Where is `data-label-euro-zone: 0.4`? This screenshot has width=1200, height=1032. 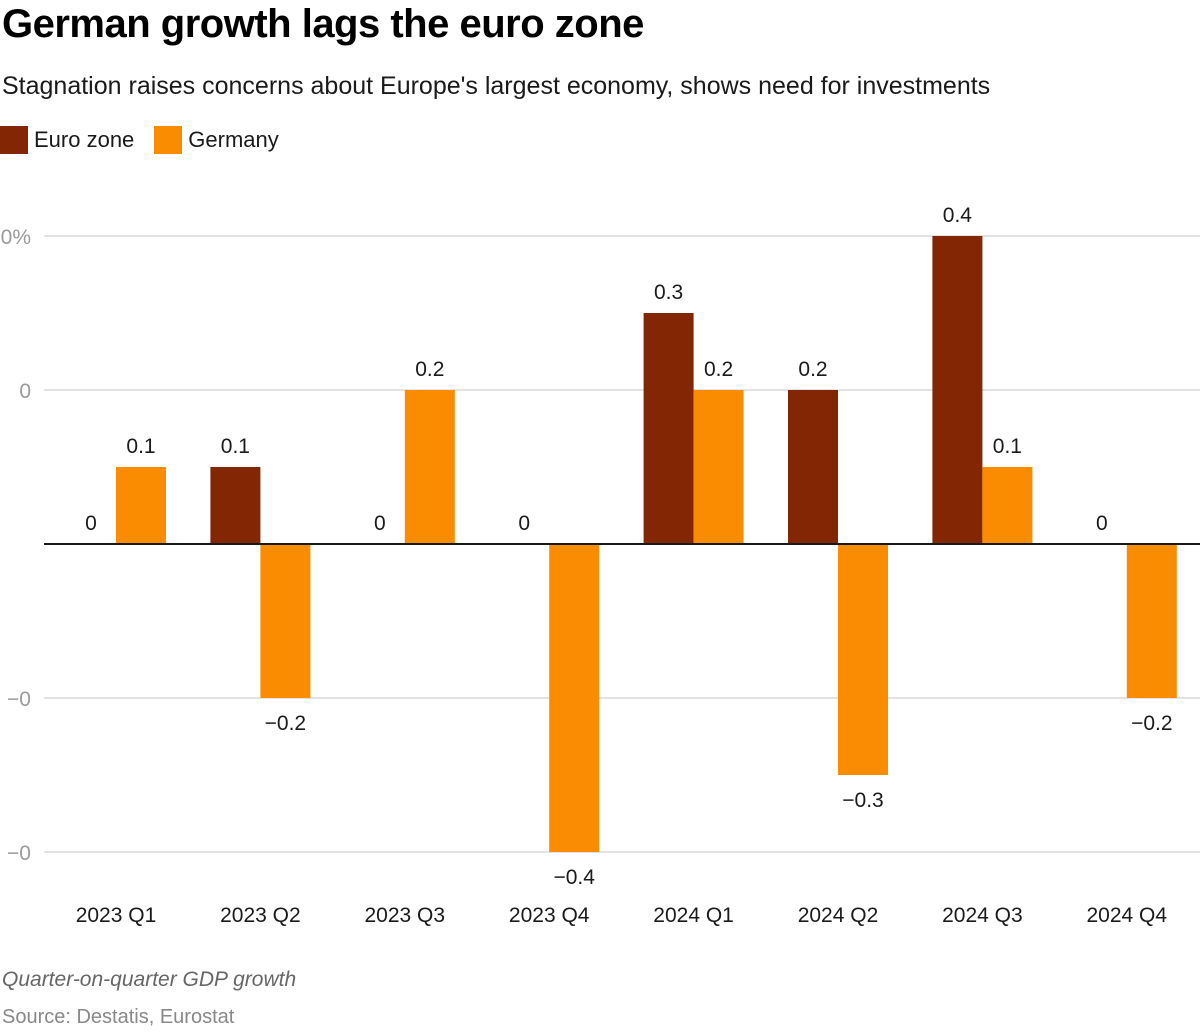
data-label-euro-zone: 0.4 is located at coordinates (958, 215).